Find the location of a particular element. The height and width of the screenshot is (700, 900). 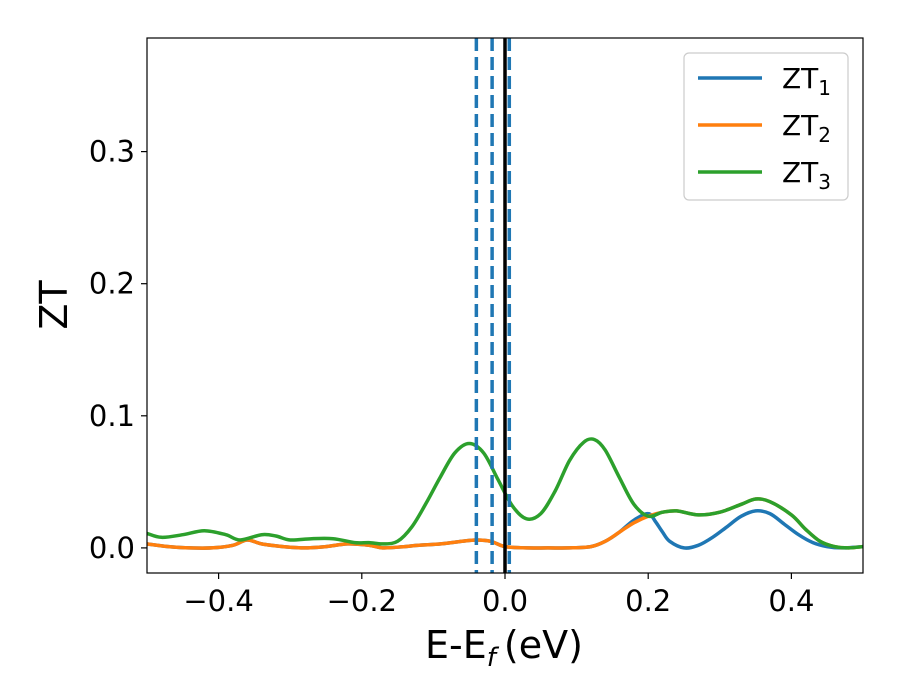

x-axis-ticks: −0.4 −0.2 0.0 0.2 0.4 is located at coordinates (498, 595).